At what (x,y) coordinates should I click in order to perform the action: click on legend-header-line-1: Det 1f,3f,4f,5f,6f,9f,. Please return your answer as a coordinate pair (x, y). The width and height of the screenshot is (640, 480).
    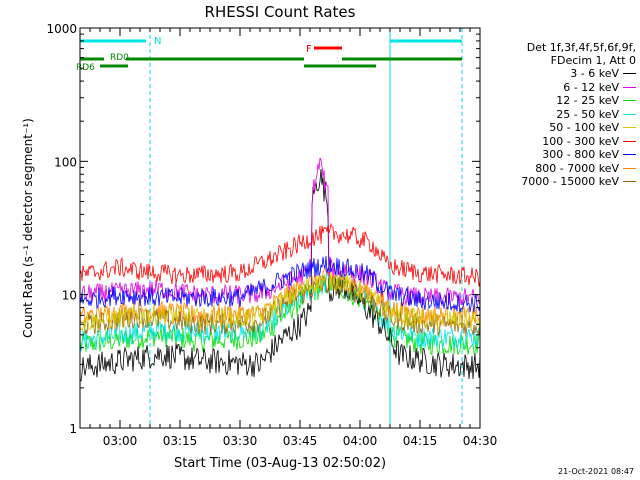
    Looking at the image, I should click on (581, 47).